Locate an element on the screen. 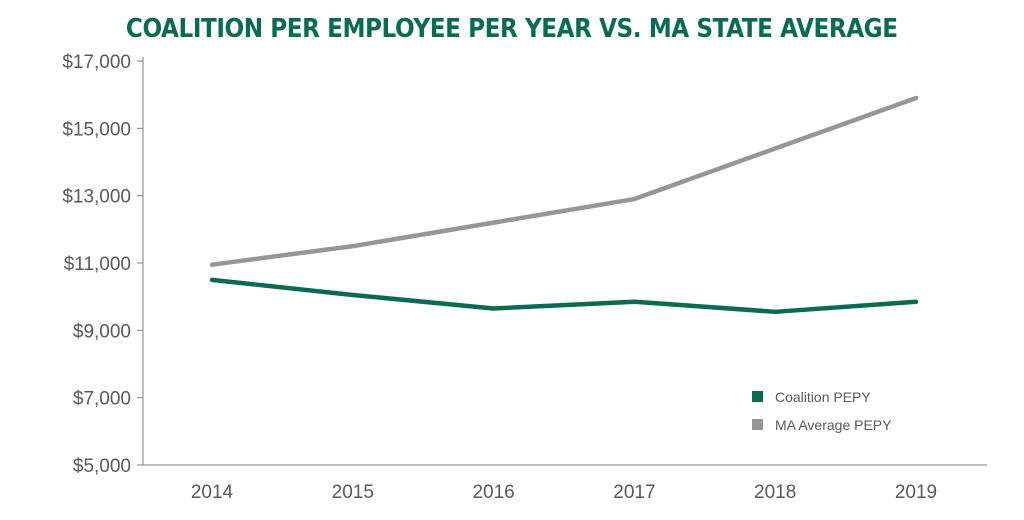  x-tick-label: 2017 is located at coordinates (634, 492).